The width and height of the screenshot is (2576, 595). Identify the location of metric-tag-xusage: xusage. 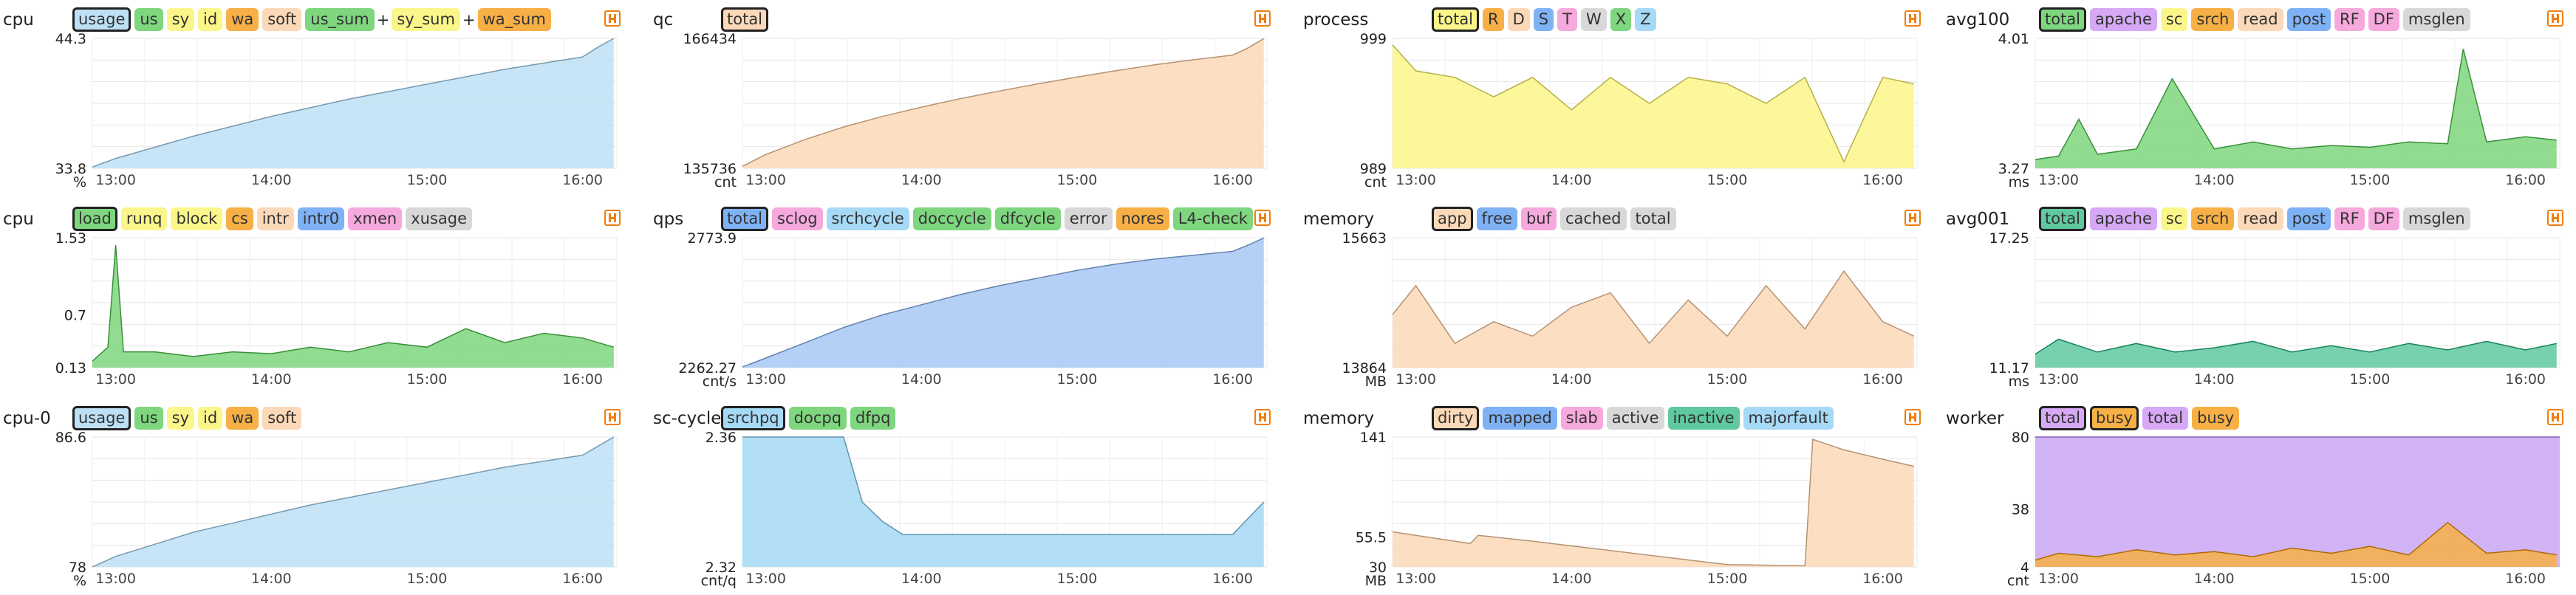
(439, 218).